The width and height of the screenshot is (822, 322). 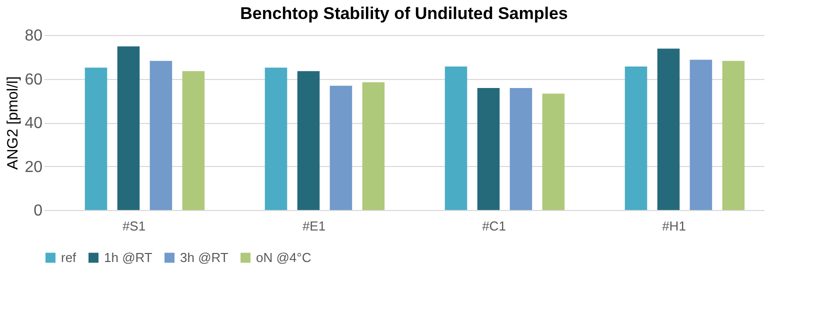 What do you see at coordinates (494, 226) in the screenshot?
I see `x-tick-label: #C1` at bounding box center [494, 226].